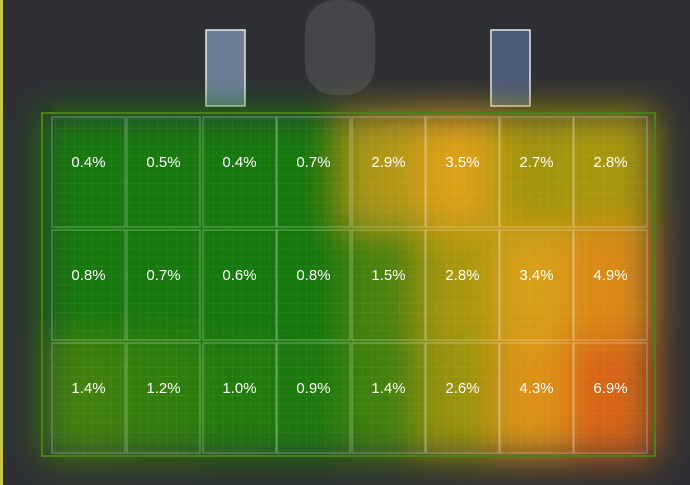 This screenshot has width=690, height=485. Describe the element at coordinates (239, 275) in the screenshot. I see `shading-label: 0.6%` at that location.